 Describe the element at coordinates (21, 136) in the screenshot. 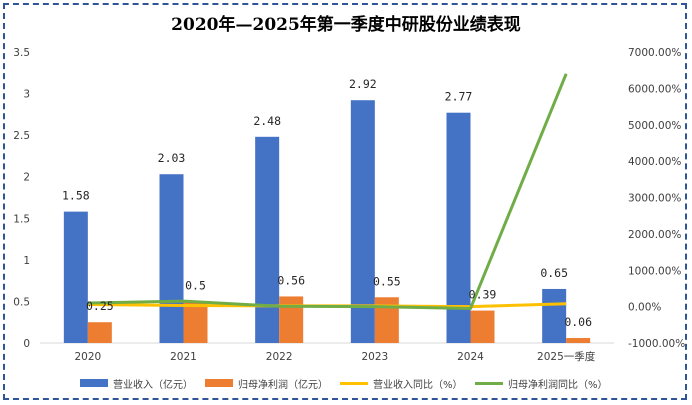

I see `y-left-tick-label: 2.5` at that location.